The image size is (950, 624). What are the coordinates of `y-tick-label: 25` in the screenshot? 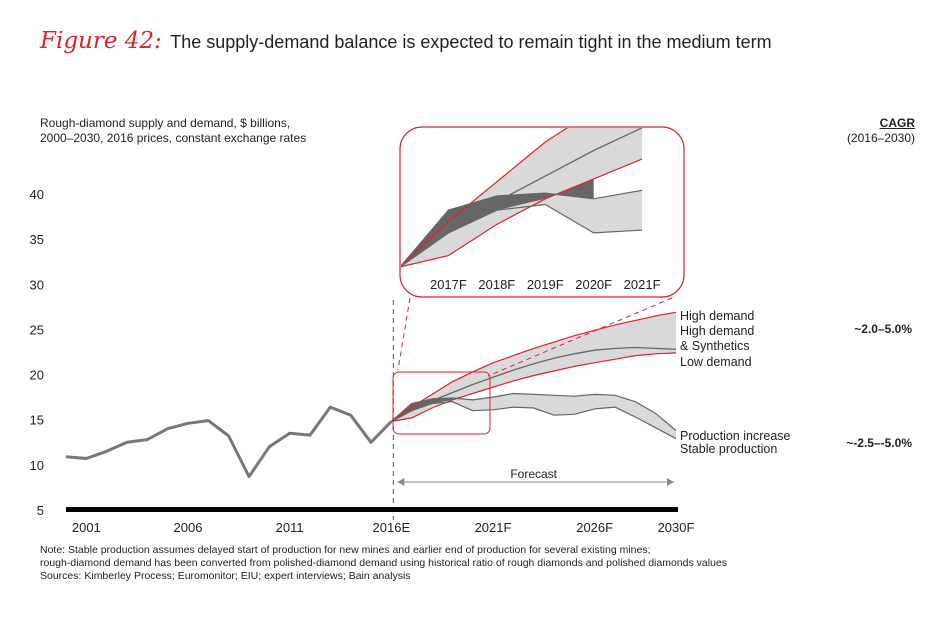 It's located at (37, 329).